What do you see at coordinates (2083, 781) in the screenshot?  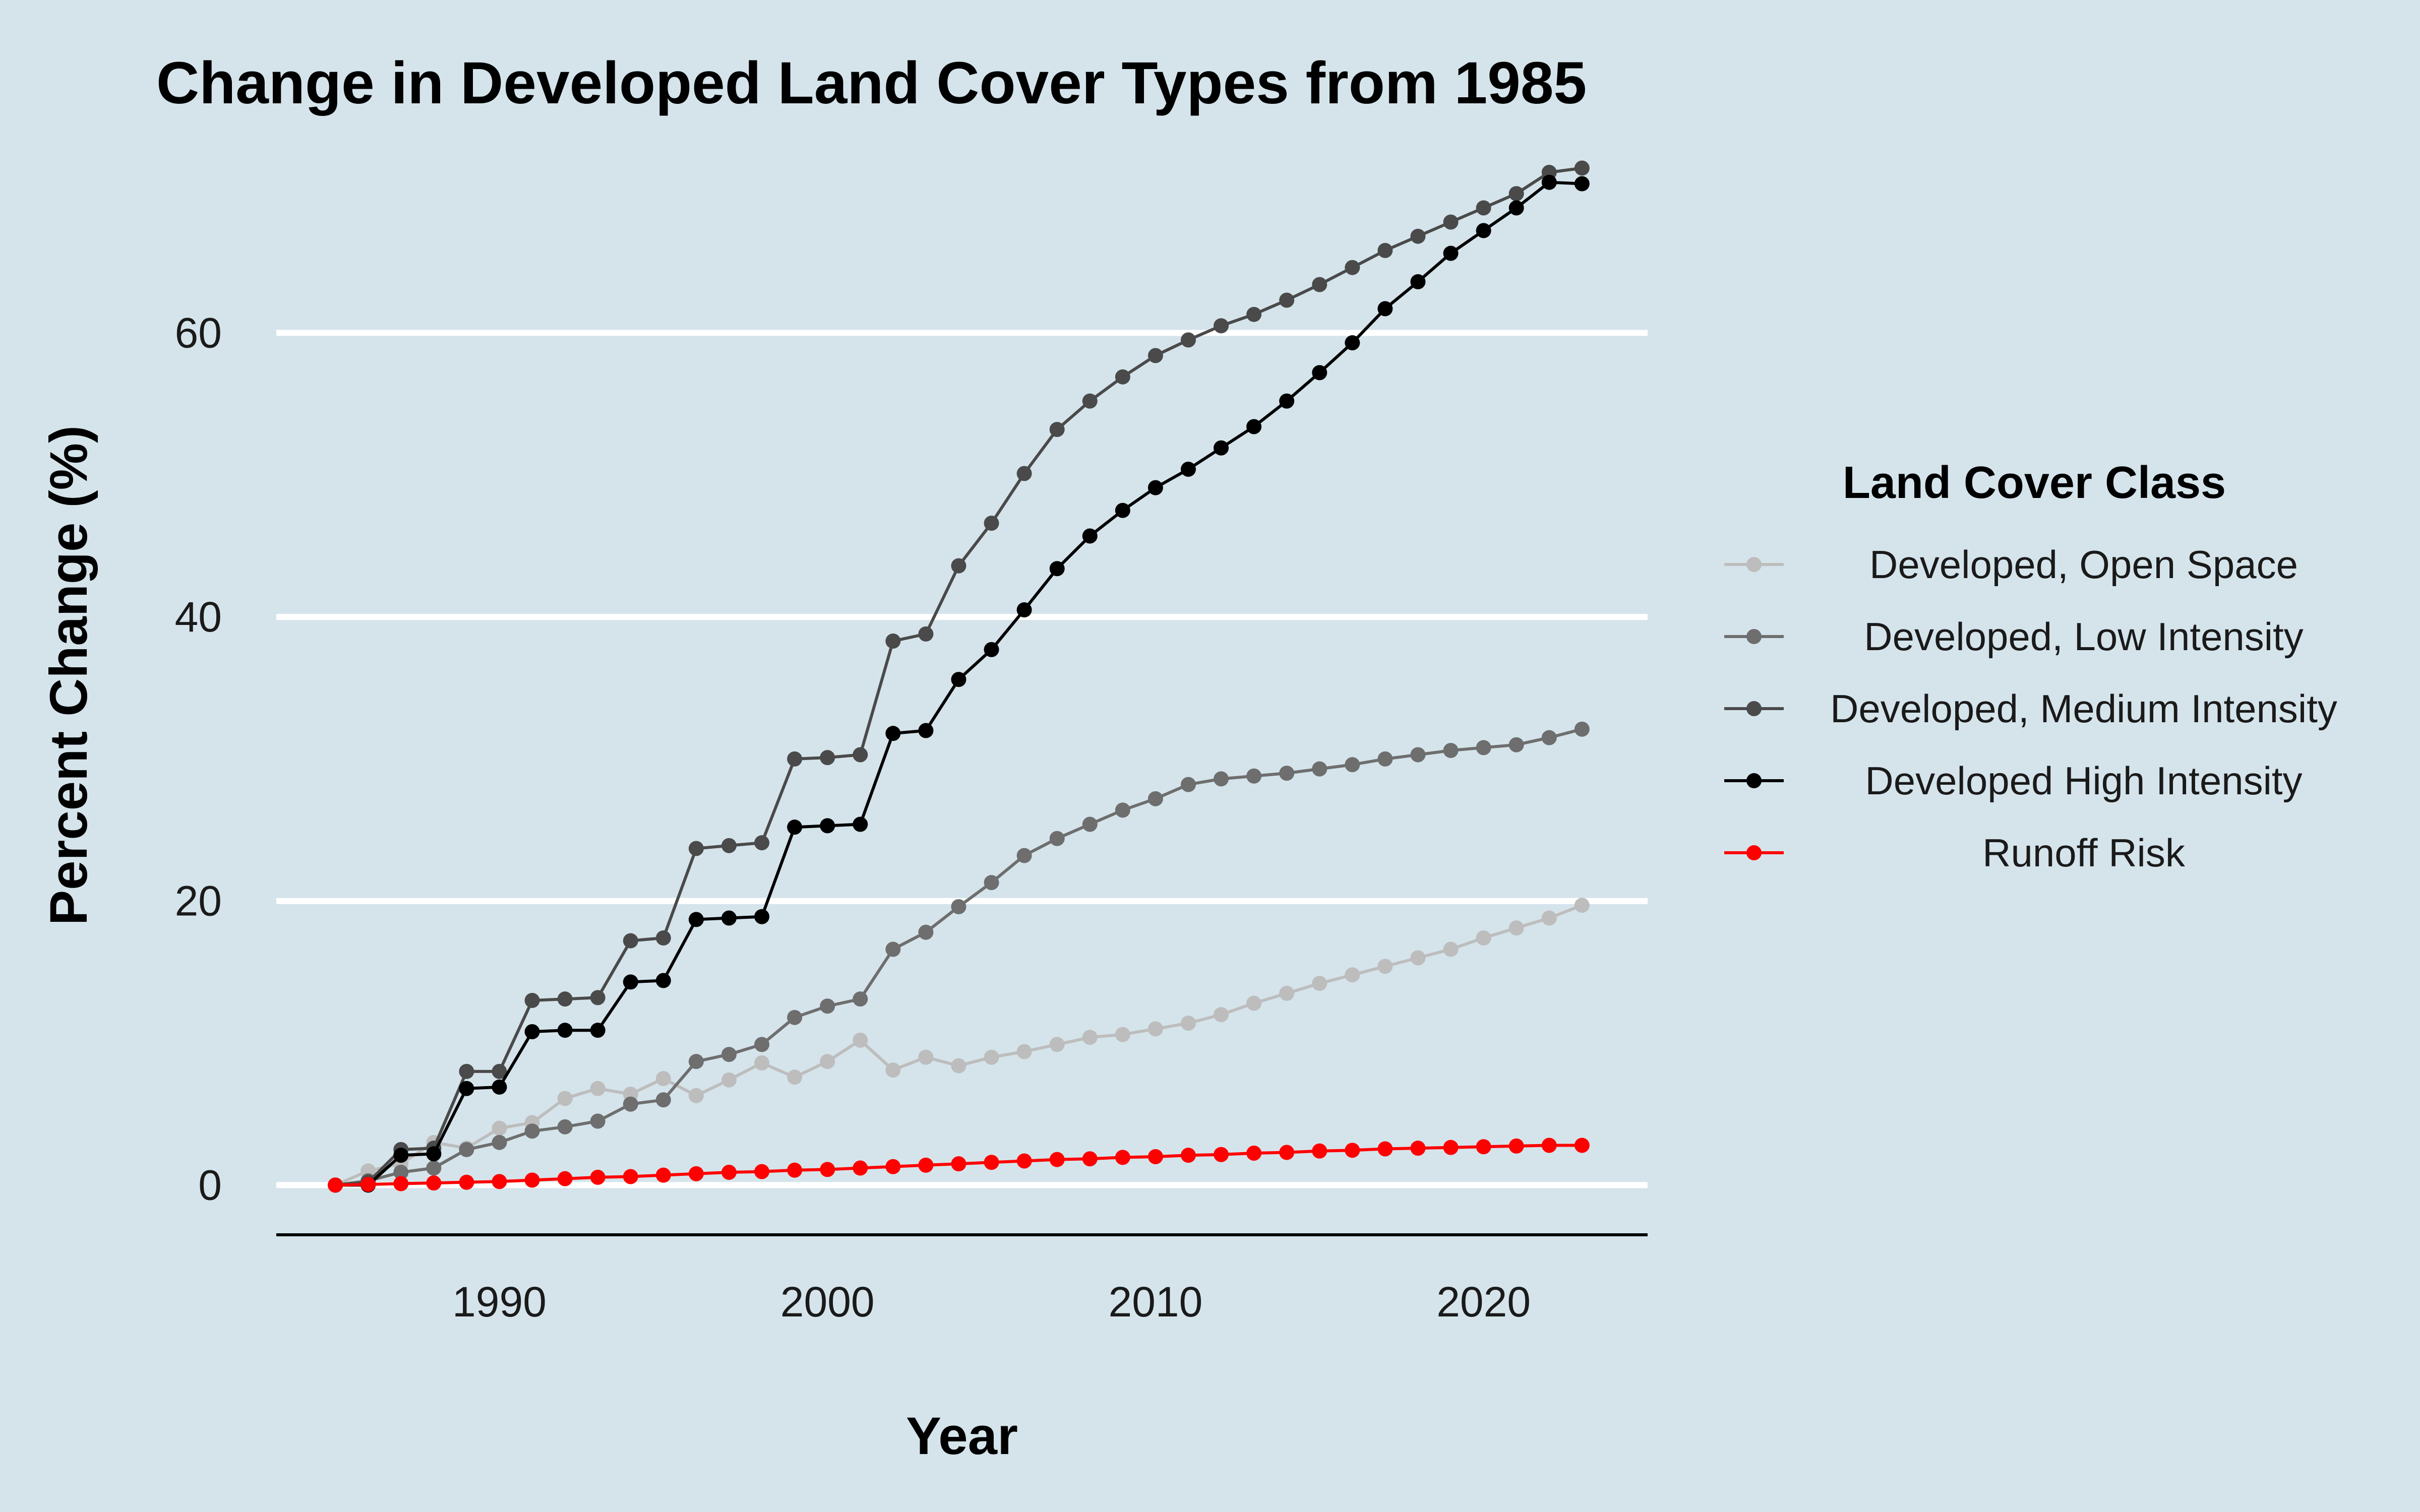 I see `legend-label: Developed High Intensity` at bounding box center [2083, 781].